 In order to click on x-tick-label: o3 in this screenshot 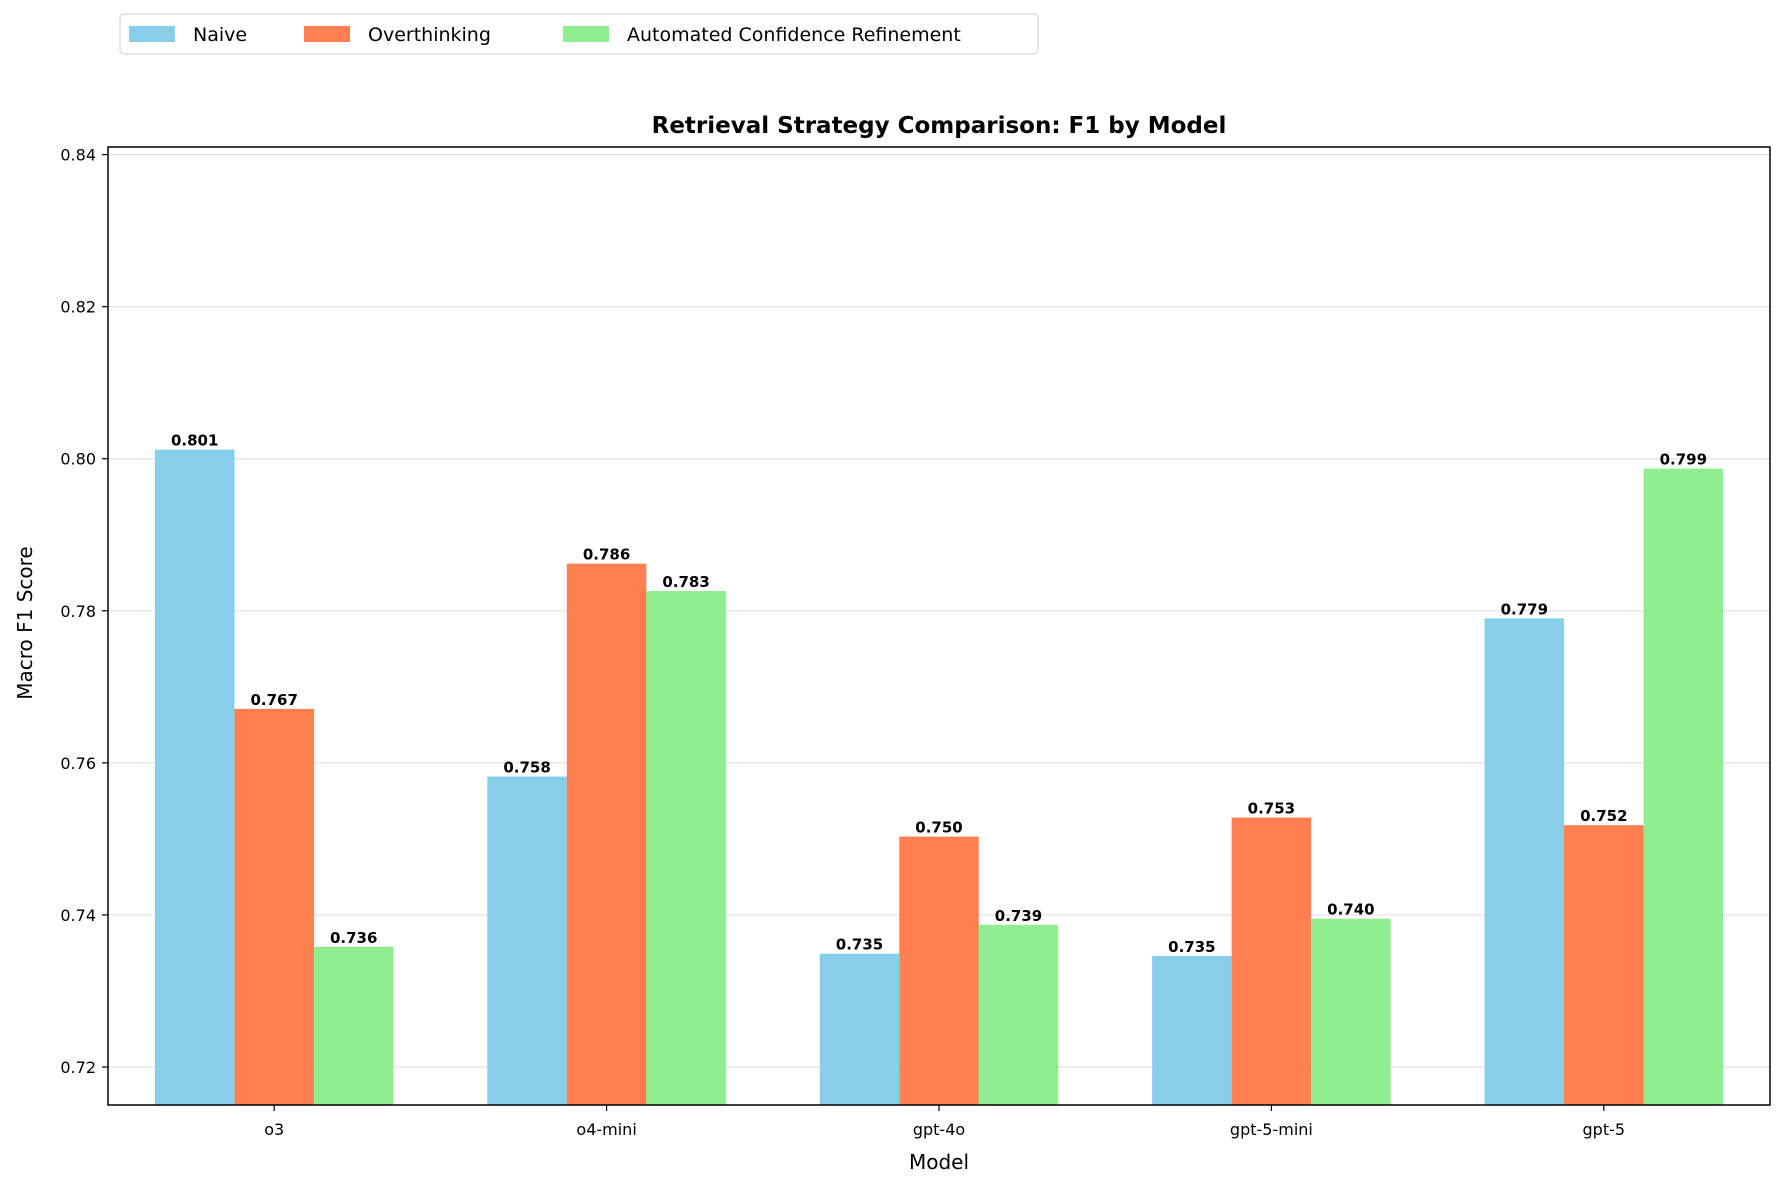, I will do `click(274, 1129)`.